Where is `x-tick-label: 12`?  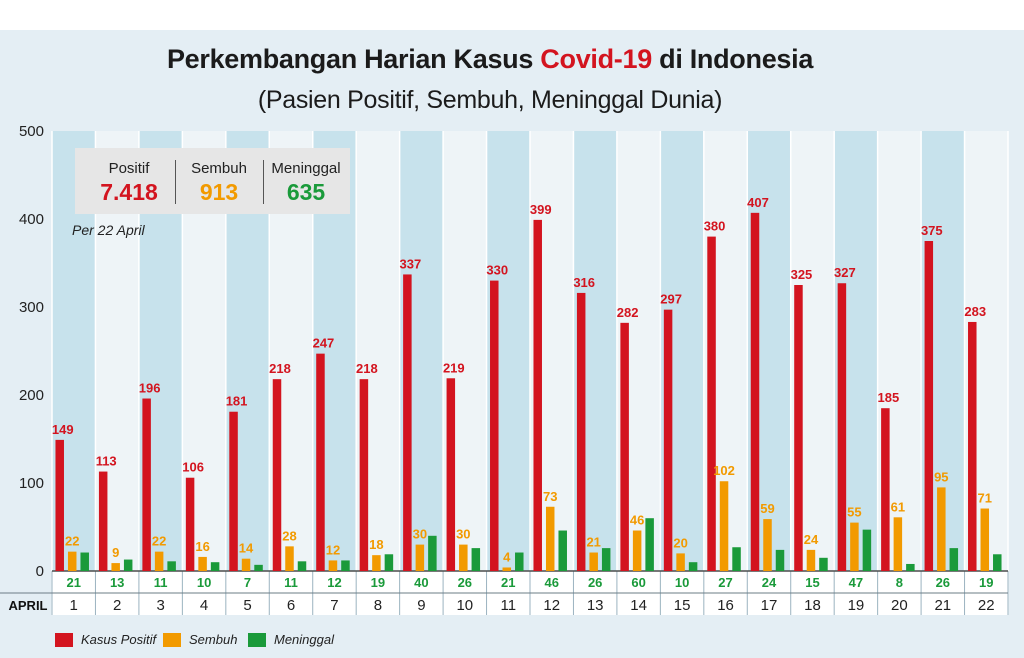 x-tick-label: 12 is located at coordinates (551, 605).